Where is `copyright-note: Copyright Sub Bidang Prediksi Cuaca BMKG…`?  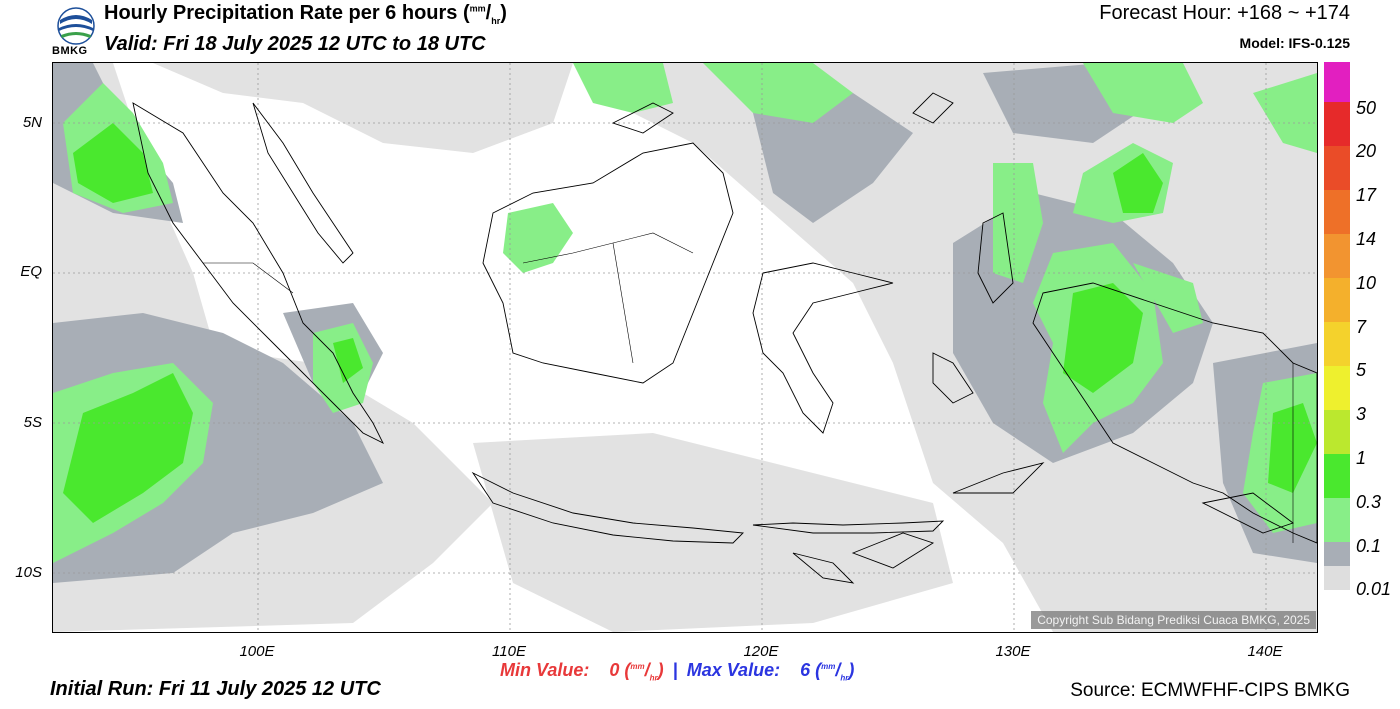
copyright-note: Copyright Sub Bidang Prediksi Cuaca BMKG… is located at coordinates (1173, 620).